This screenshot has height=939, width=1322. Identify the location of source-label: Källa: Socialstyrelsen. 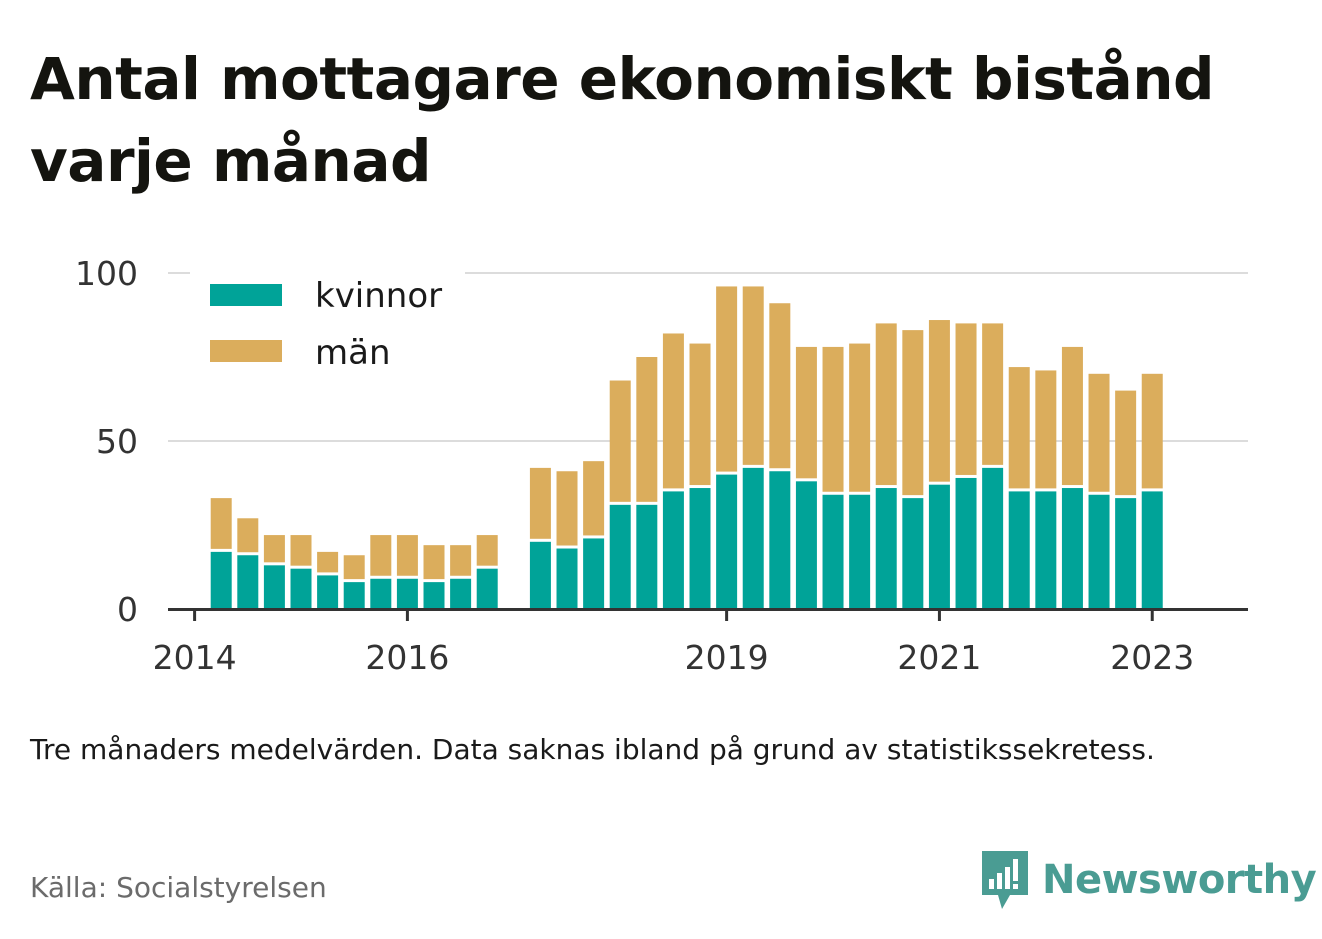
(178, 887).